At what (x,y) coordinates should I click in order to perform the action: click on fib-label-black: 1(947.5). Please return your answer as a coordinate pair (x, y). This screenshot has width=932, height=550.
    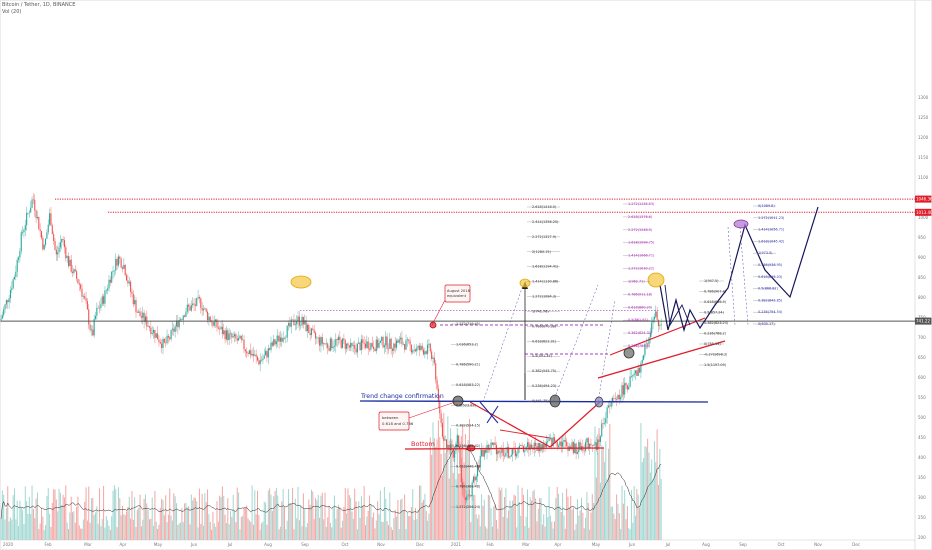
    Looking at the image, I should click on (711, 281).